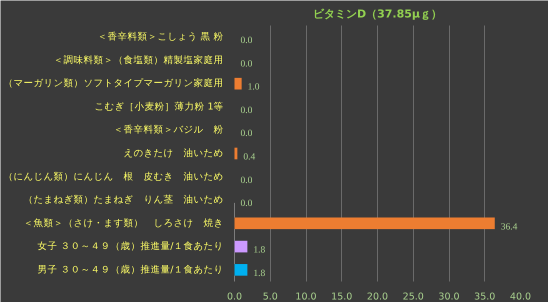 Image resolution: width=548 pixels, height=302 pixels. What do you see at coordinates (306, 297) in the screenshot?
I see `x-tick-label: 10.0` at bounding box center [306, 297].